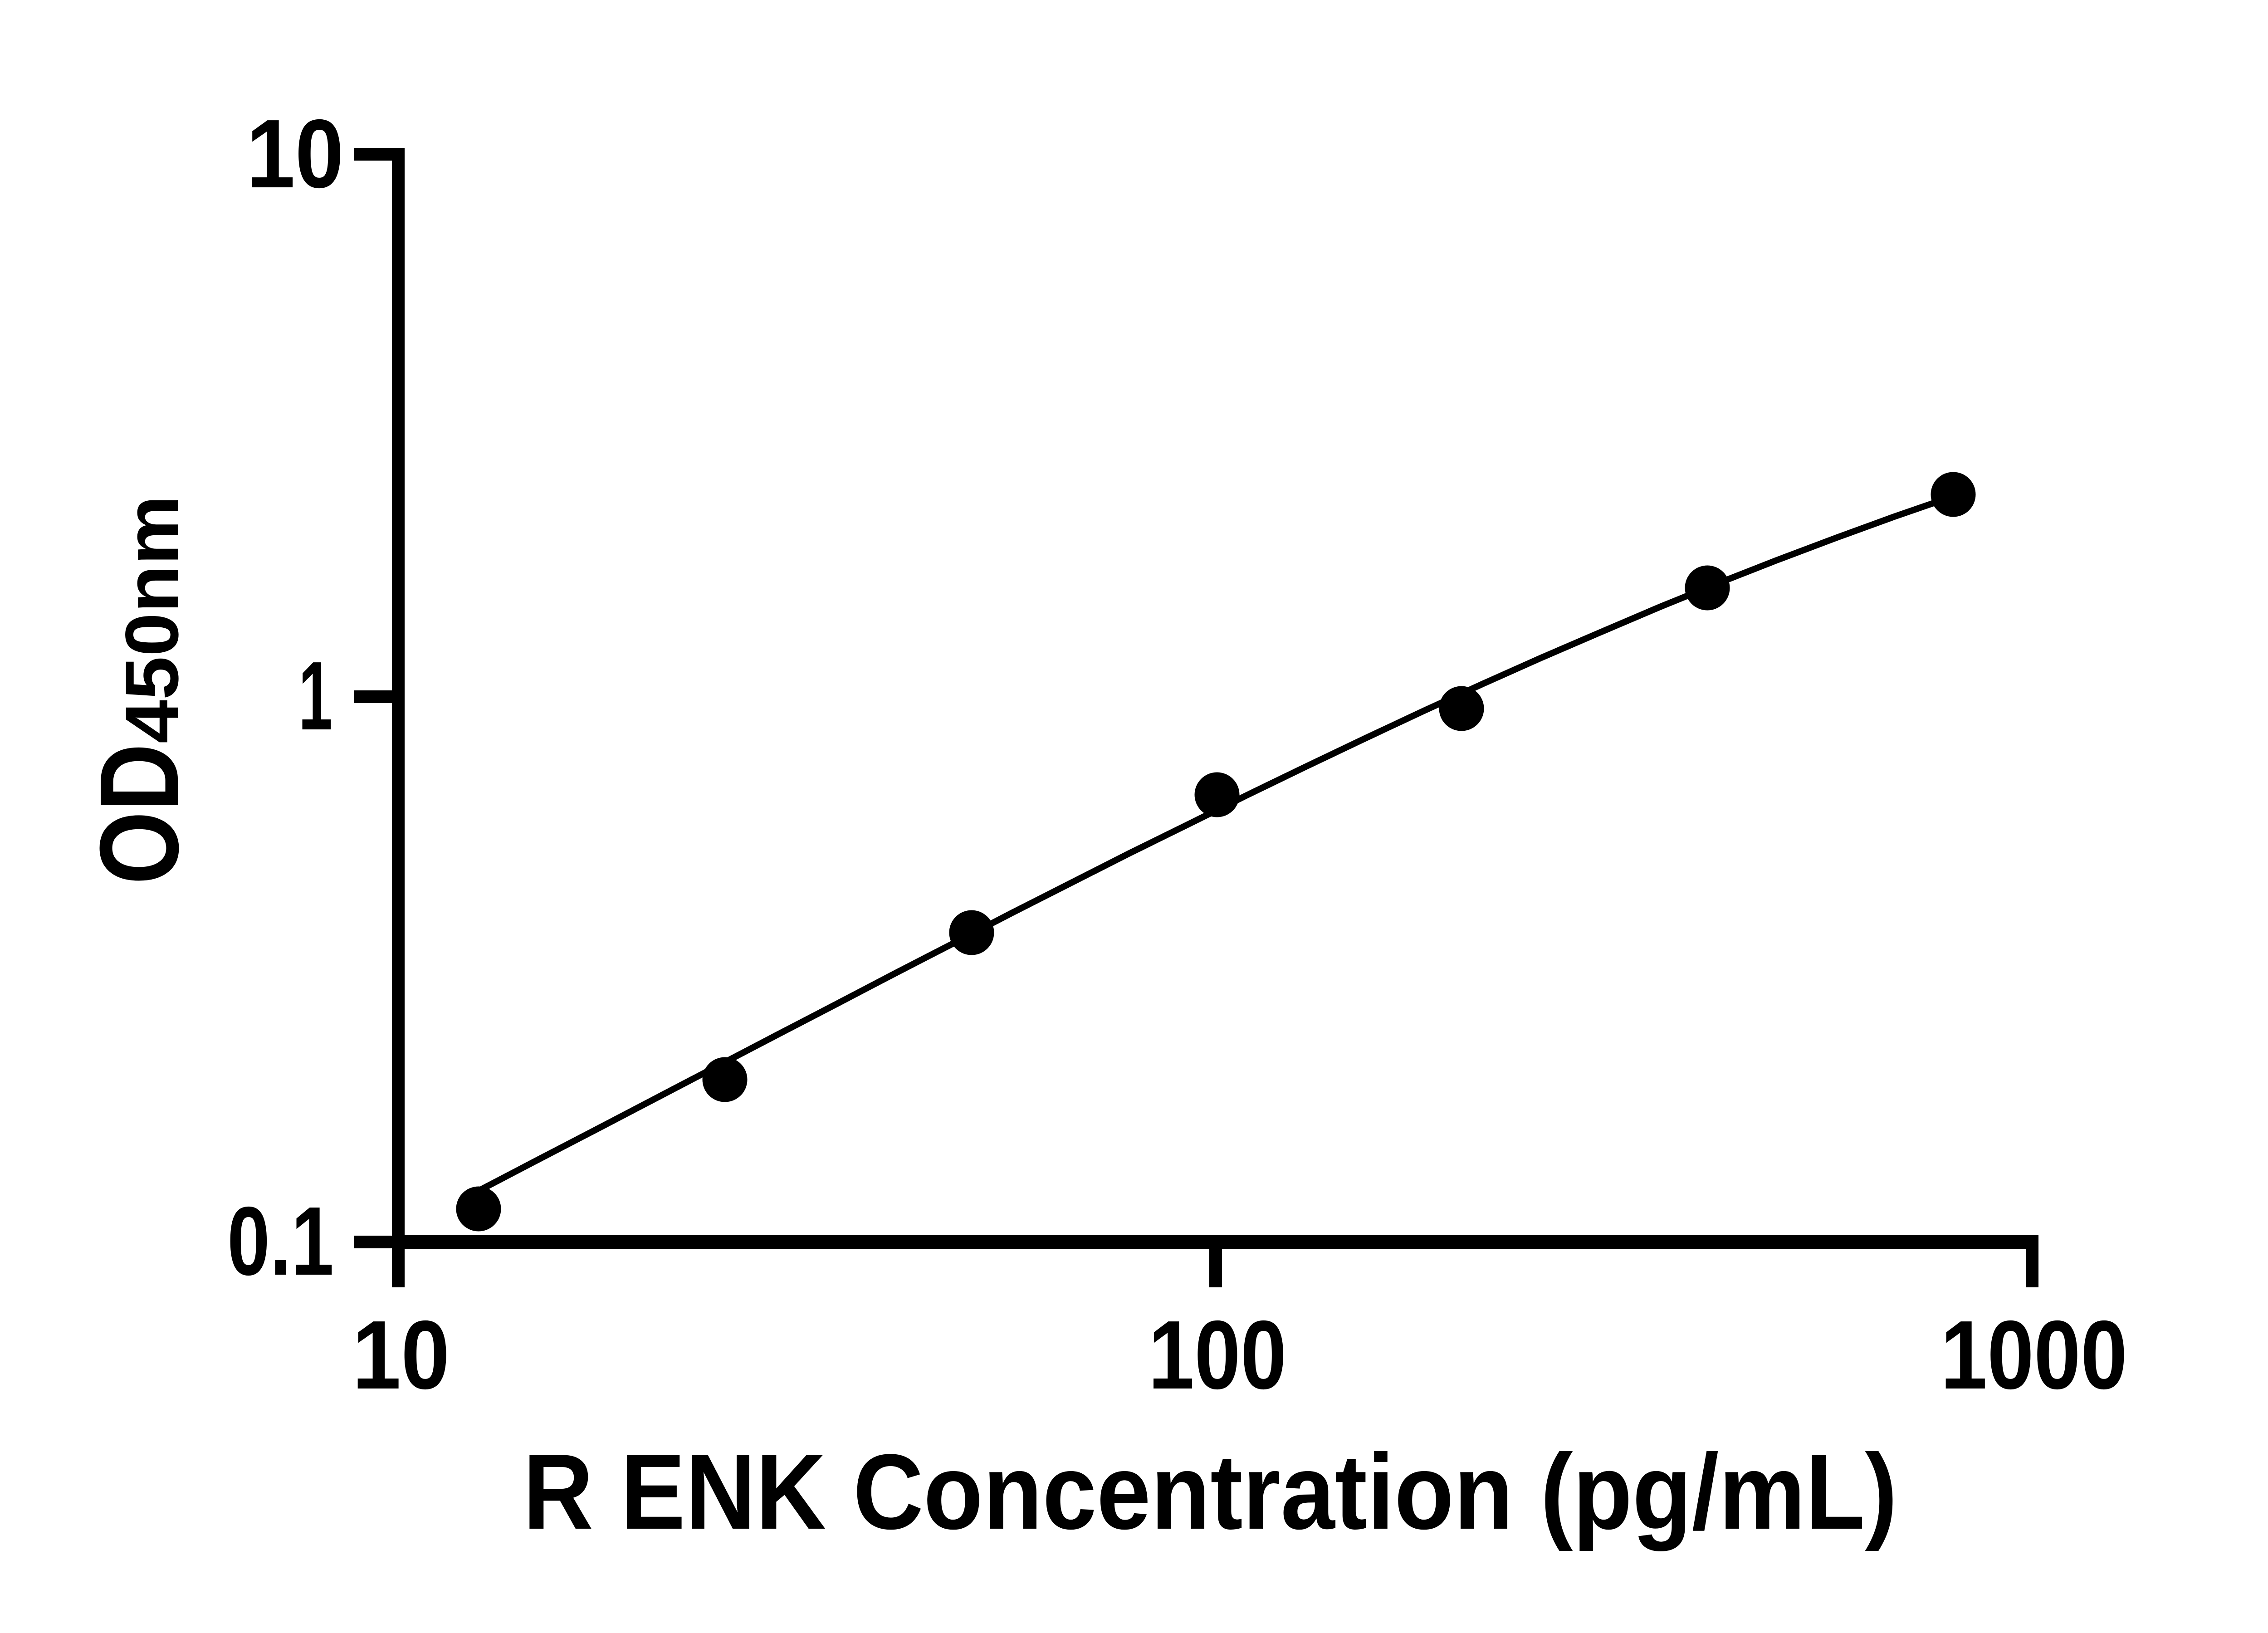 The height and width of the screenshot is (1633, 2268). What do you see at coordinates (140, 690) in the screenshot?
I see `svg-text: OD450nm` at bounding box center [140, 690].